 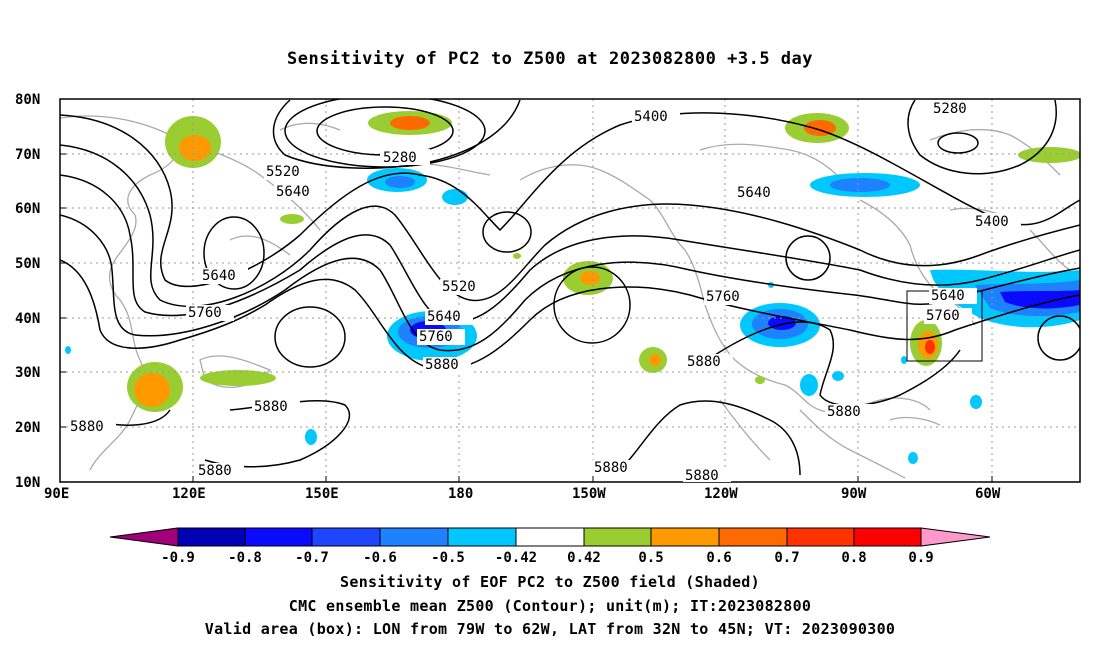 I want to click on colorbar-label: -0.8, so click(x=245, y=558).